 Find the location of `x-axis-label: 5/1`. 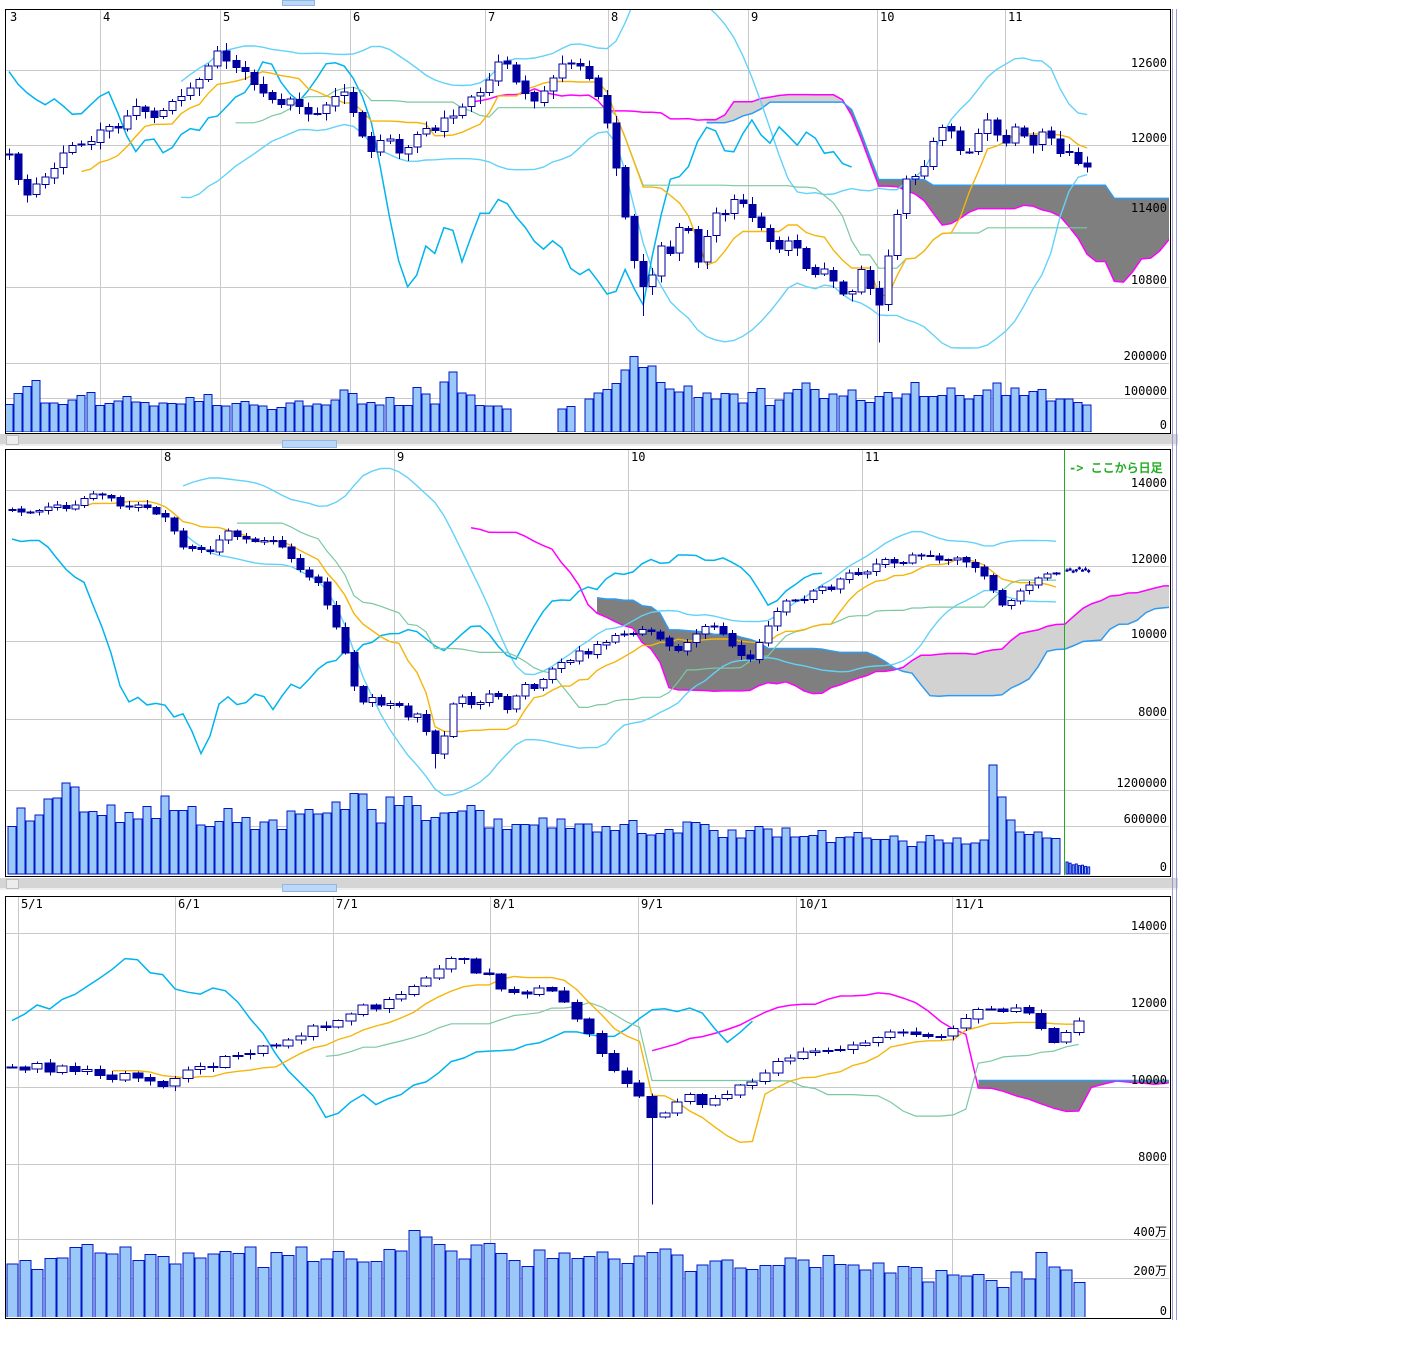

x-axis-label: 5/1 is located at coordinates (32, 904).